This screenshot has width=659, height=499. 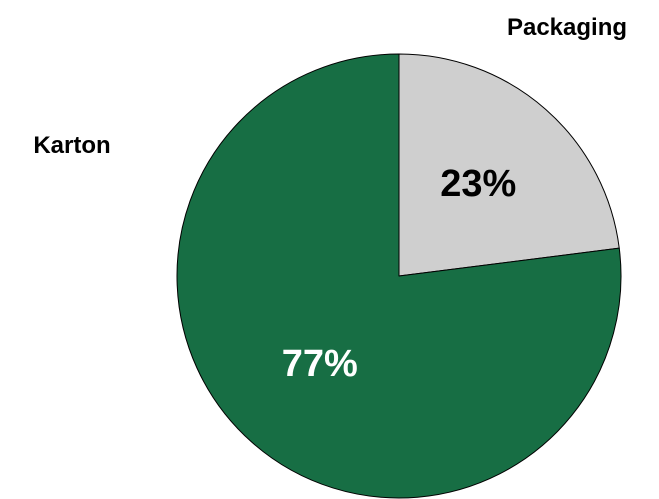 What do you see at coordinates (478, 184) in the screenshot?
I see `pie-slice-percentage-packaging: 23%` at bounding box center [478, 184].